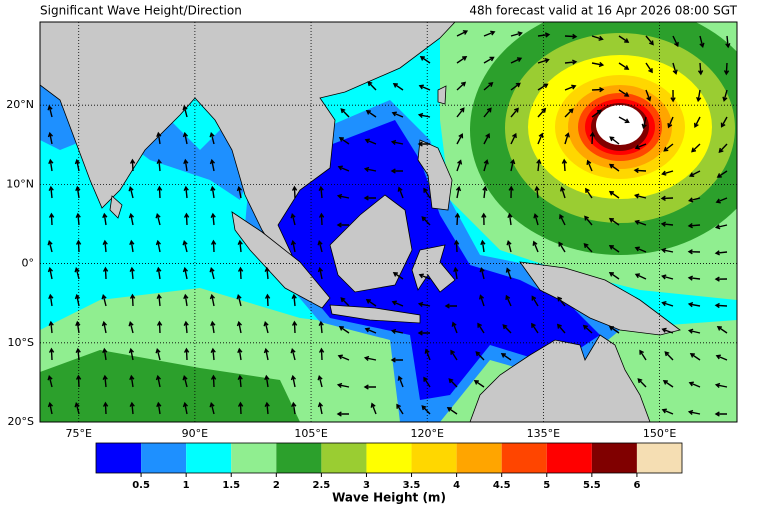  What do you see at coordinates (600, 298) in the screenshot?
I see `new-guinea` at bounding box center [600, 298].